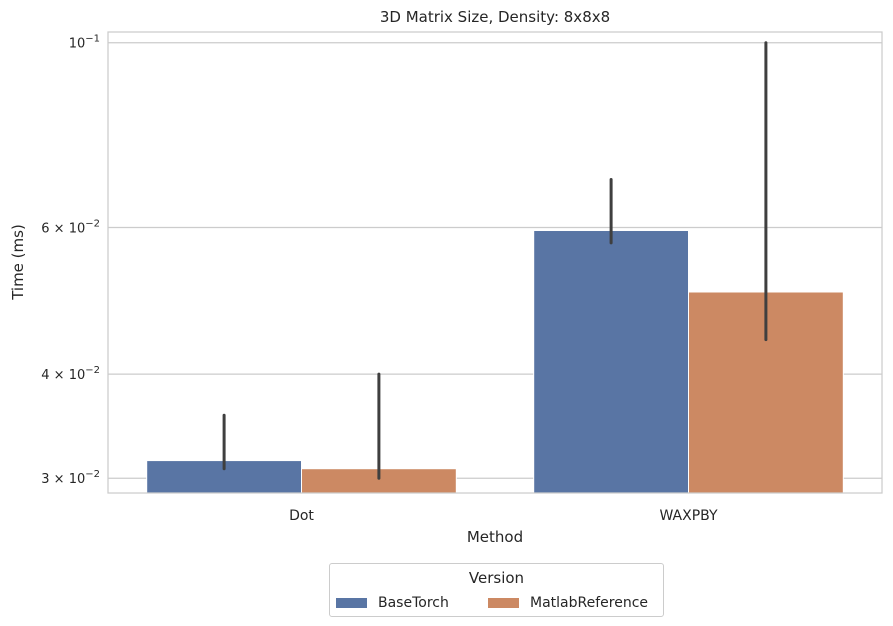  I want to click on legend-label-basetorch: BaseTorch, so click(413, 603).